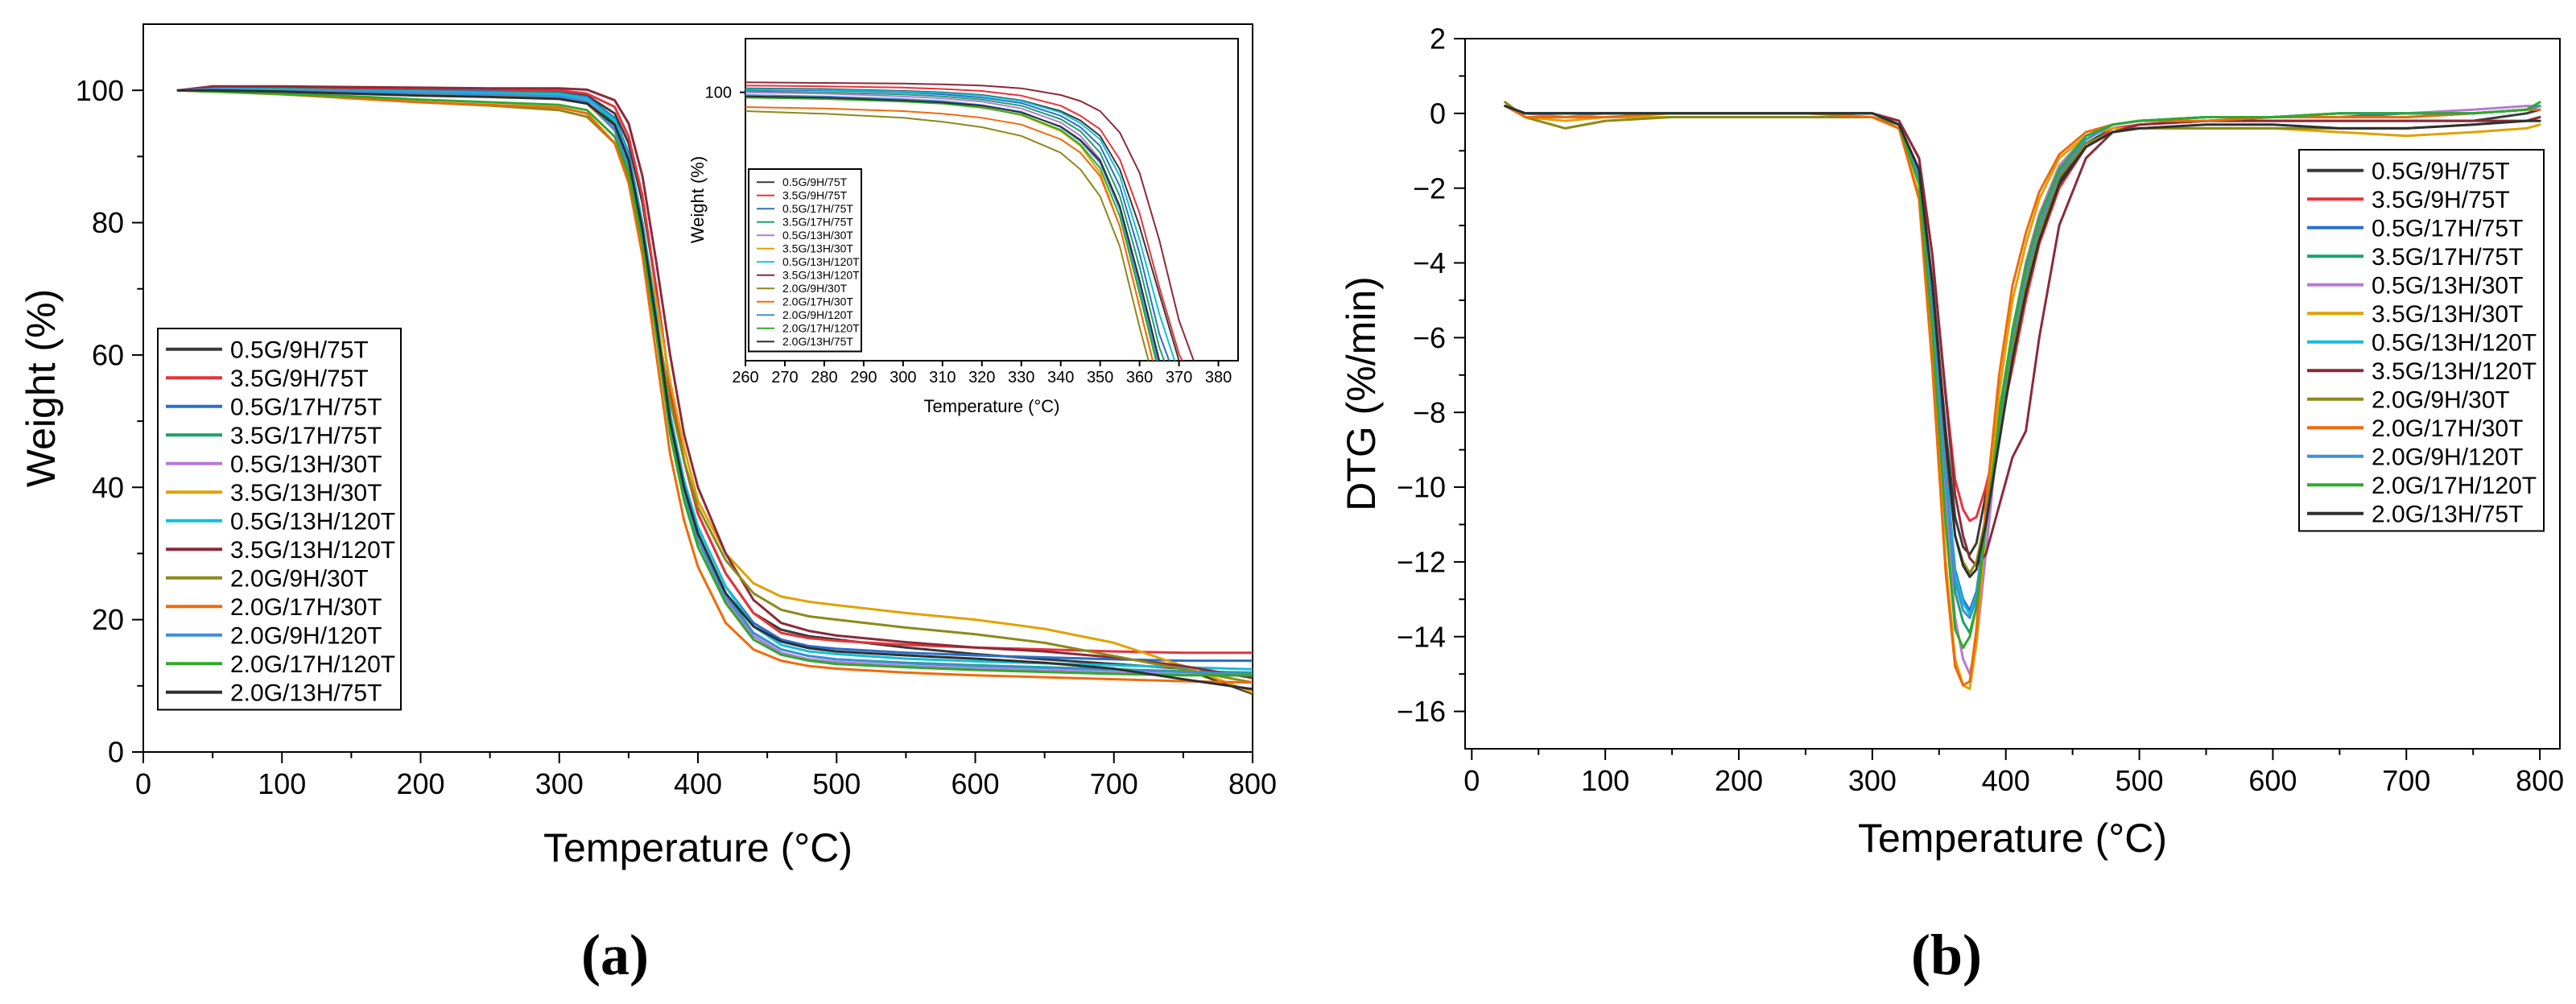  Describe the element at coordinates (2006, 780) in the screenshot. I see `b-x-tick-label: 400` at that location.